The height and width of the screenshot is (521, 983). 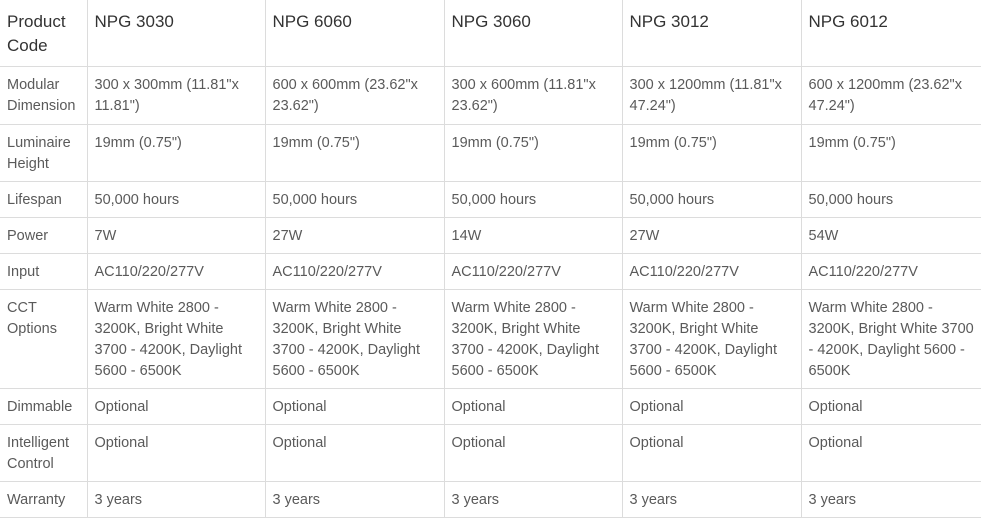 What do you see at coordinates (44, 452) in the screenshot?
I see `row-label: Intelligent Control` at bounding box center [44, 452].